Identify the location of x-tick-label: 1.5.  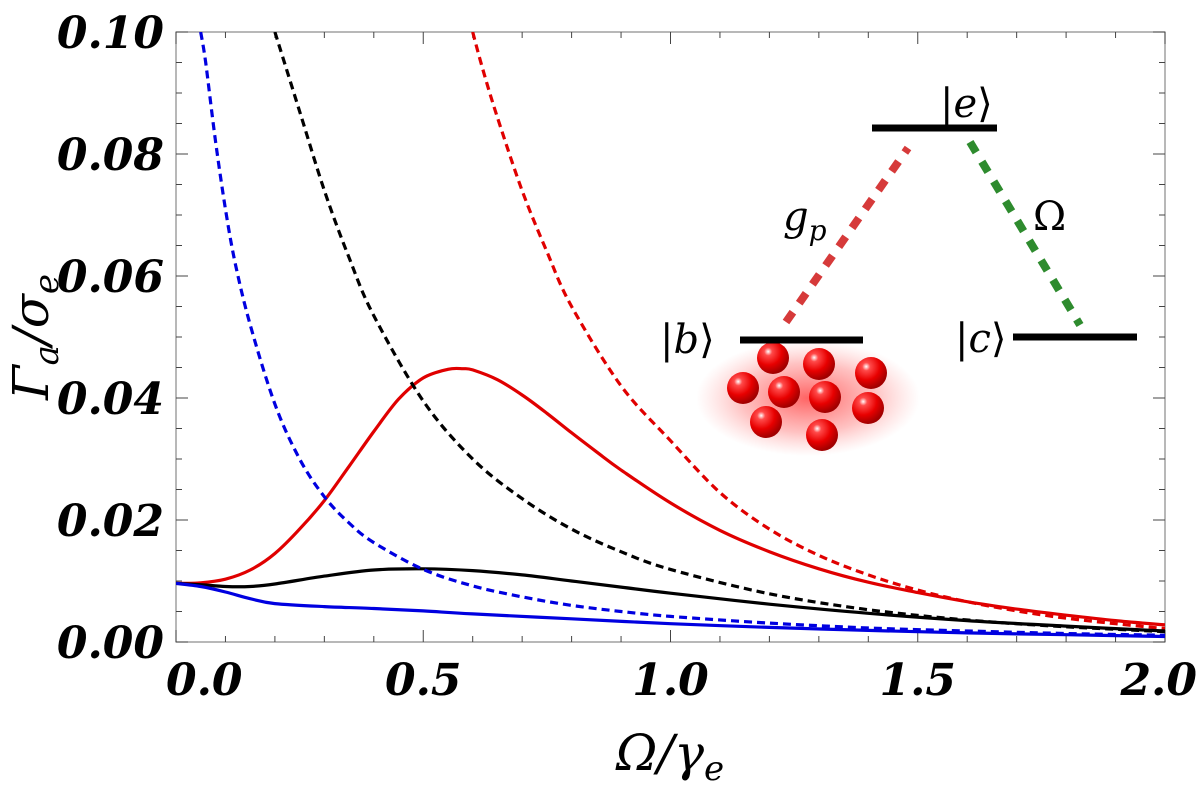
(917, 680).